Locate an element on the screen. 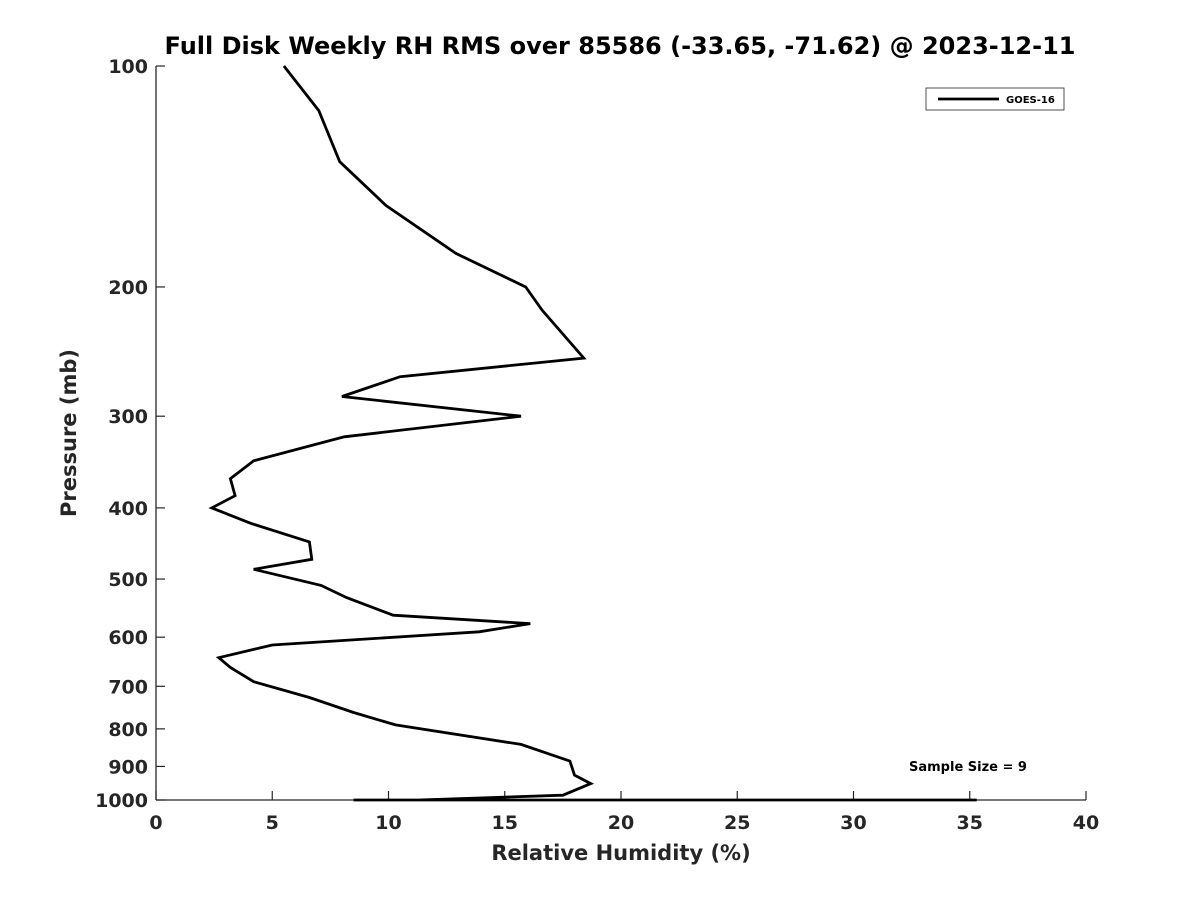  x-ticks: 0 5 10 15 20 25 30 35 40 is located at coordinates (624, 812).